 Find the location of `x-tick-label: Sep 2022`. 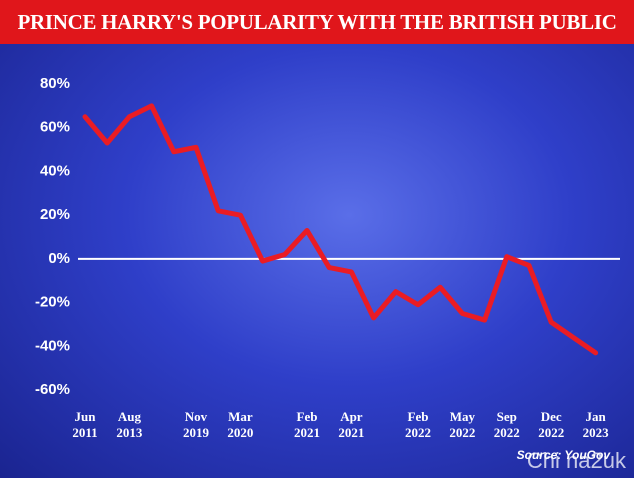

x-tick-label: Sep 2022 is located at coordinates (506, 424).